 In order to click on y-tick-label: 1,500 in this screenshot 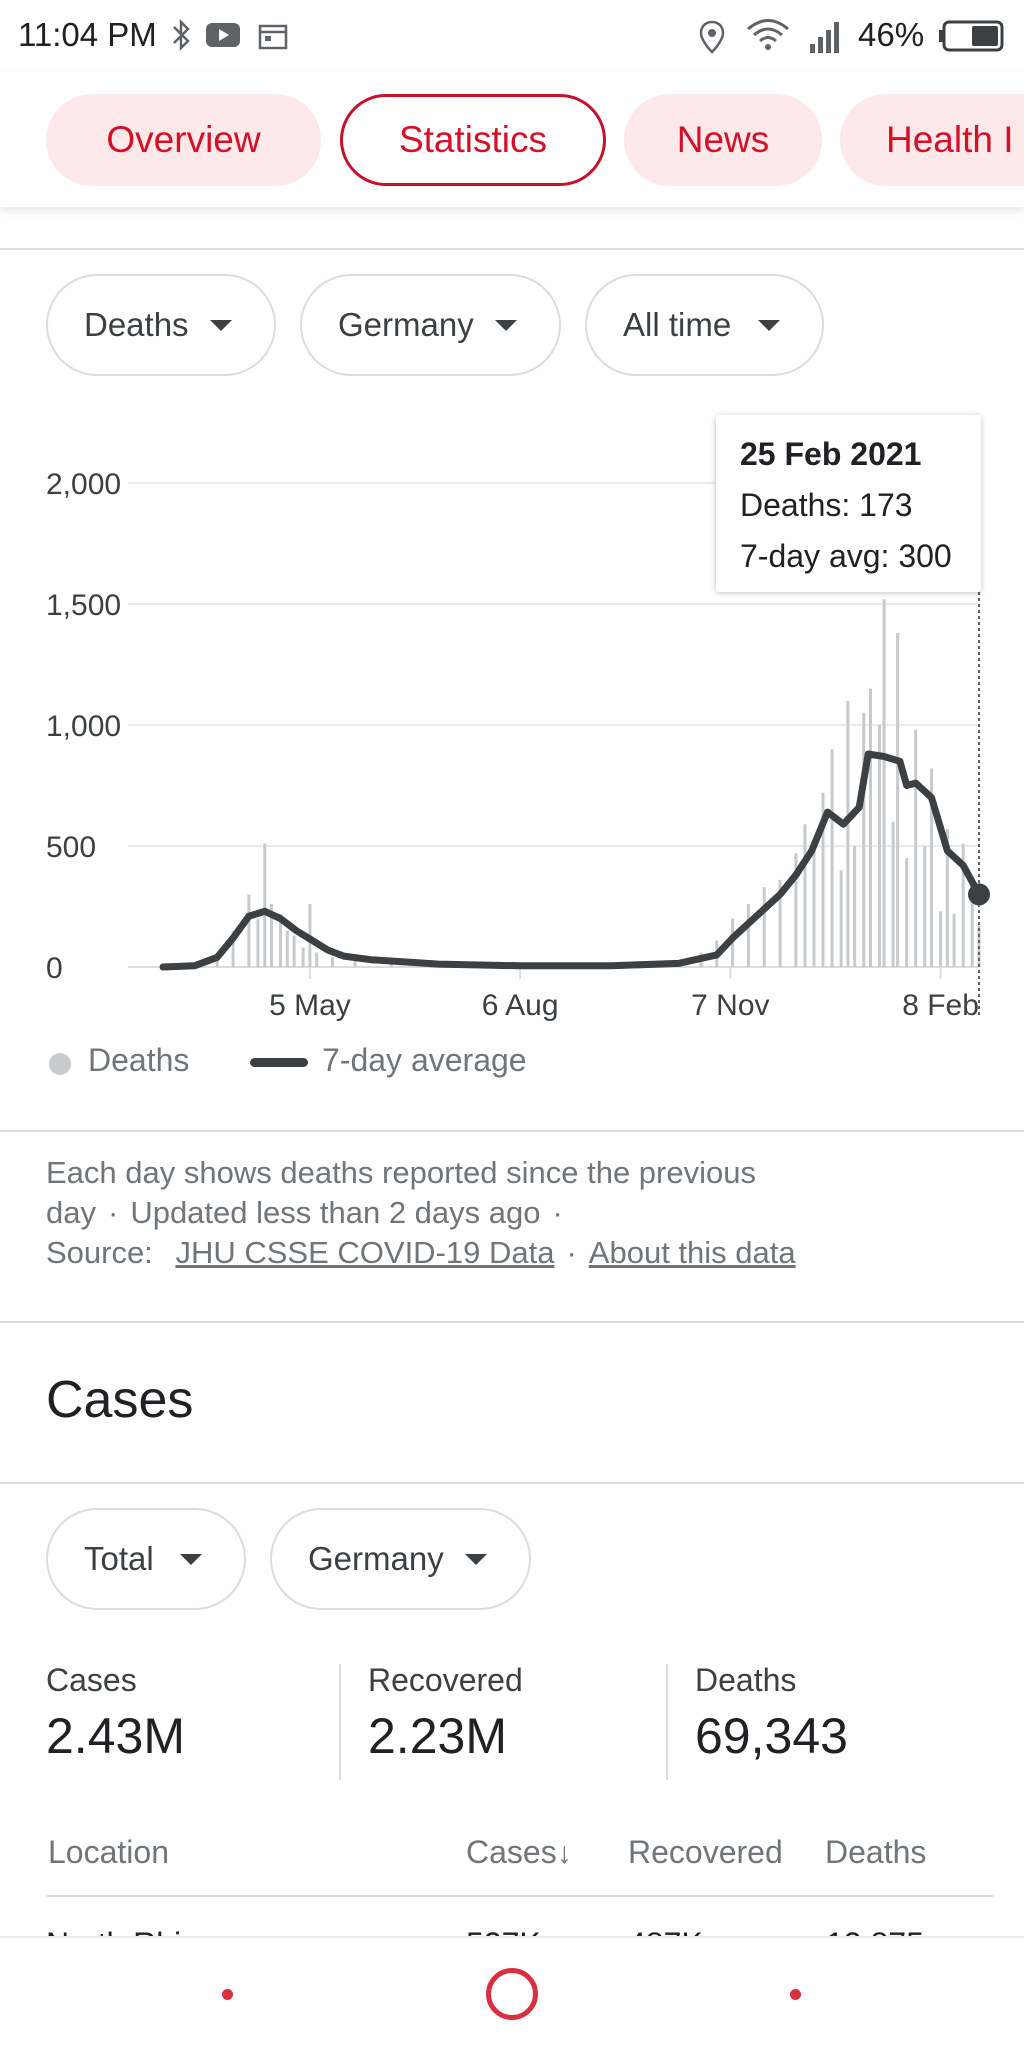, I will do `click(83, 605)`.